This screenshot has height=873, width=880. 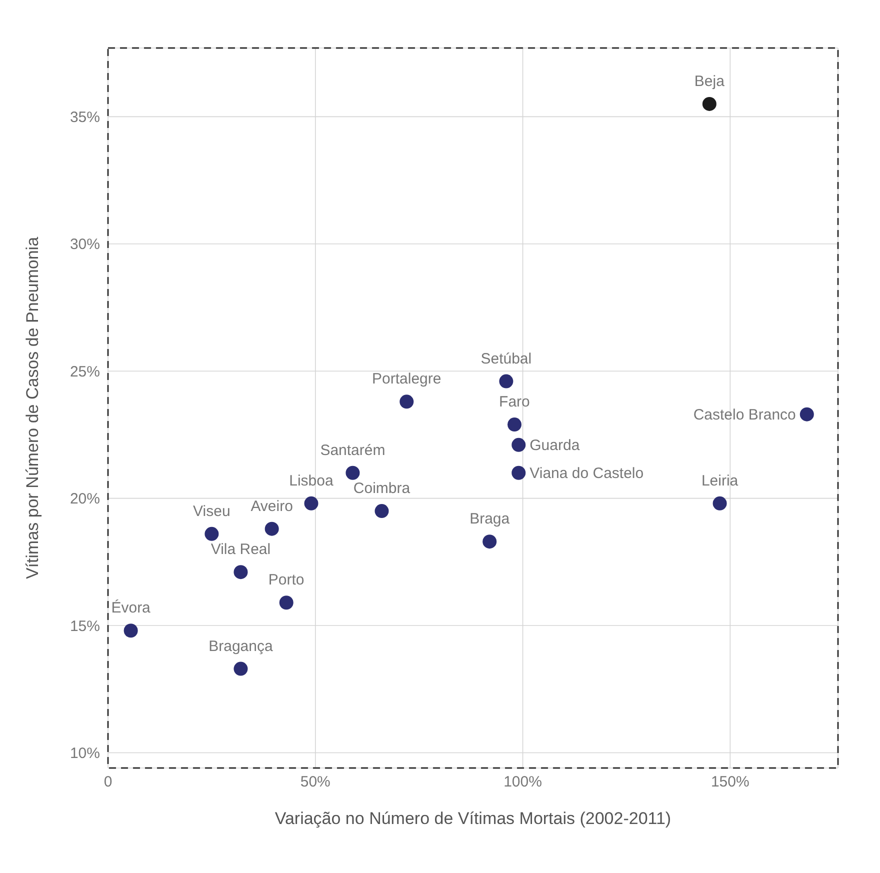 I want to click on annotation: Viseu, so click(x=211, y=511).